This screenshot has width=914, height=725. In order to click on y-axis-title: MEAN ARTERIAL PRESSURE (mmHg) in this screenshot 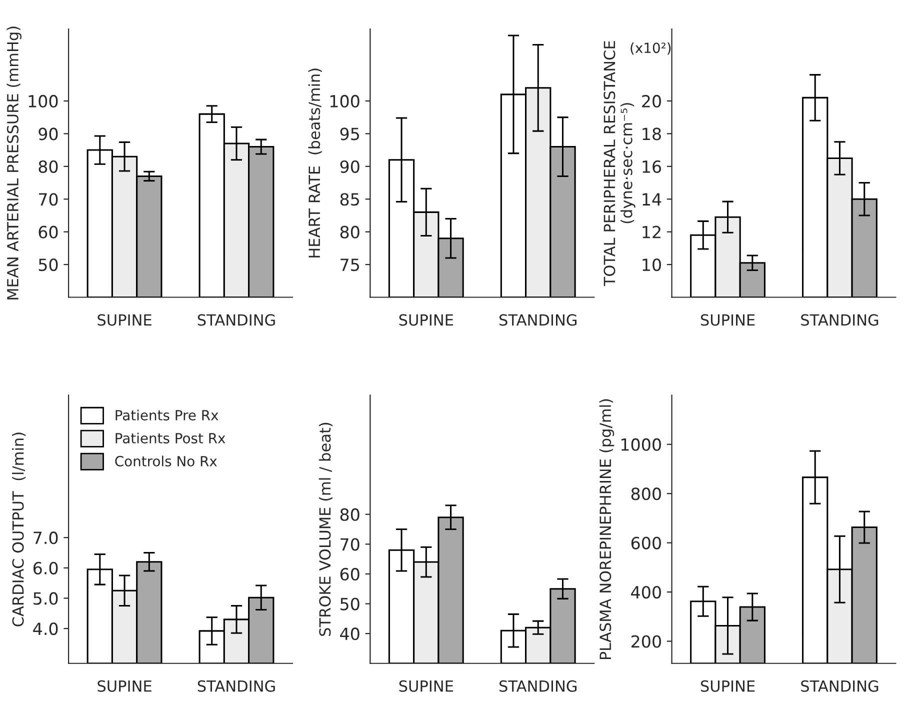, I will do `click(14, 163)`.